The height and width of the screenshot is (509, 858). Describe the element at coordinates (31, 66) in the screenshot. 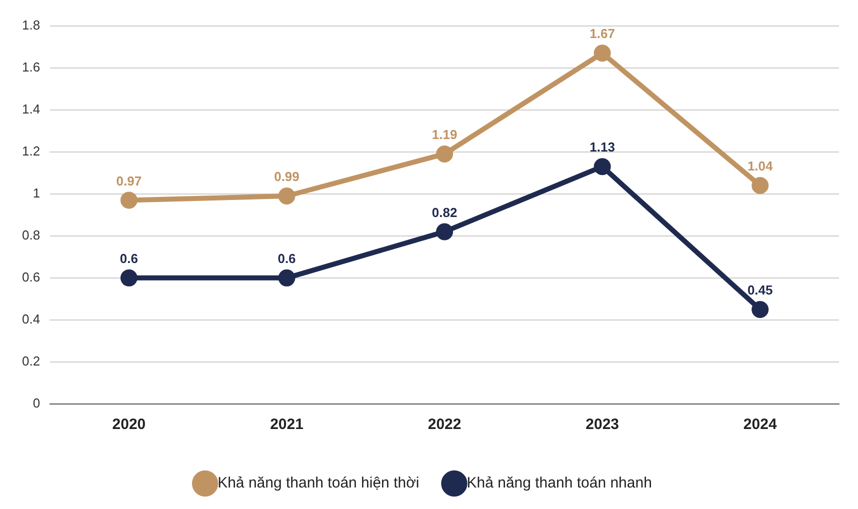

I see `y-tick-label: 1.6` at that location.